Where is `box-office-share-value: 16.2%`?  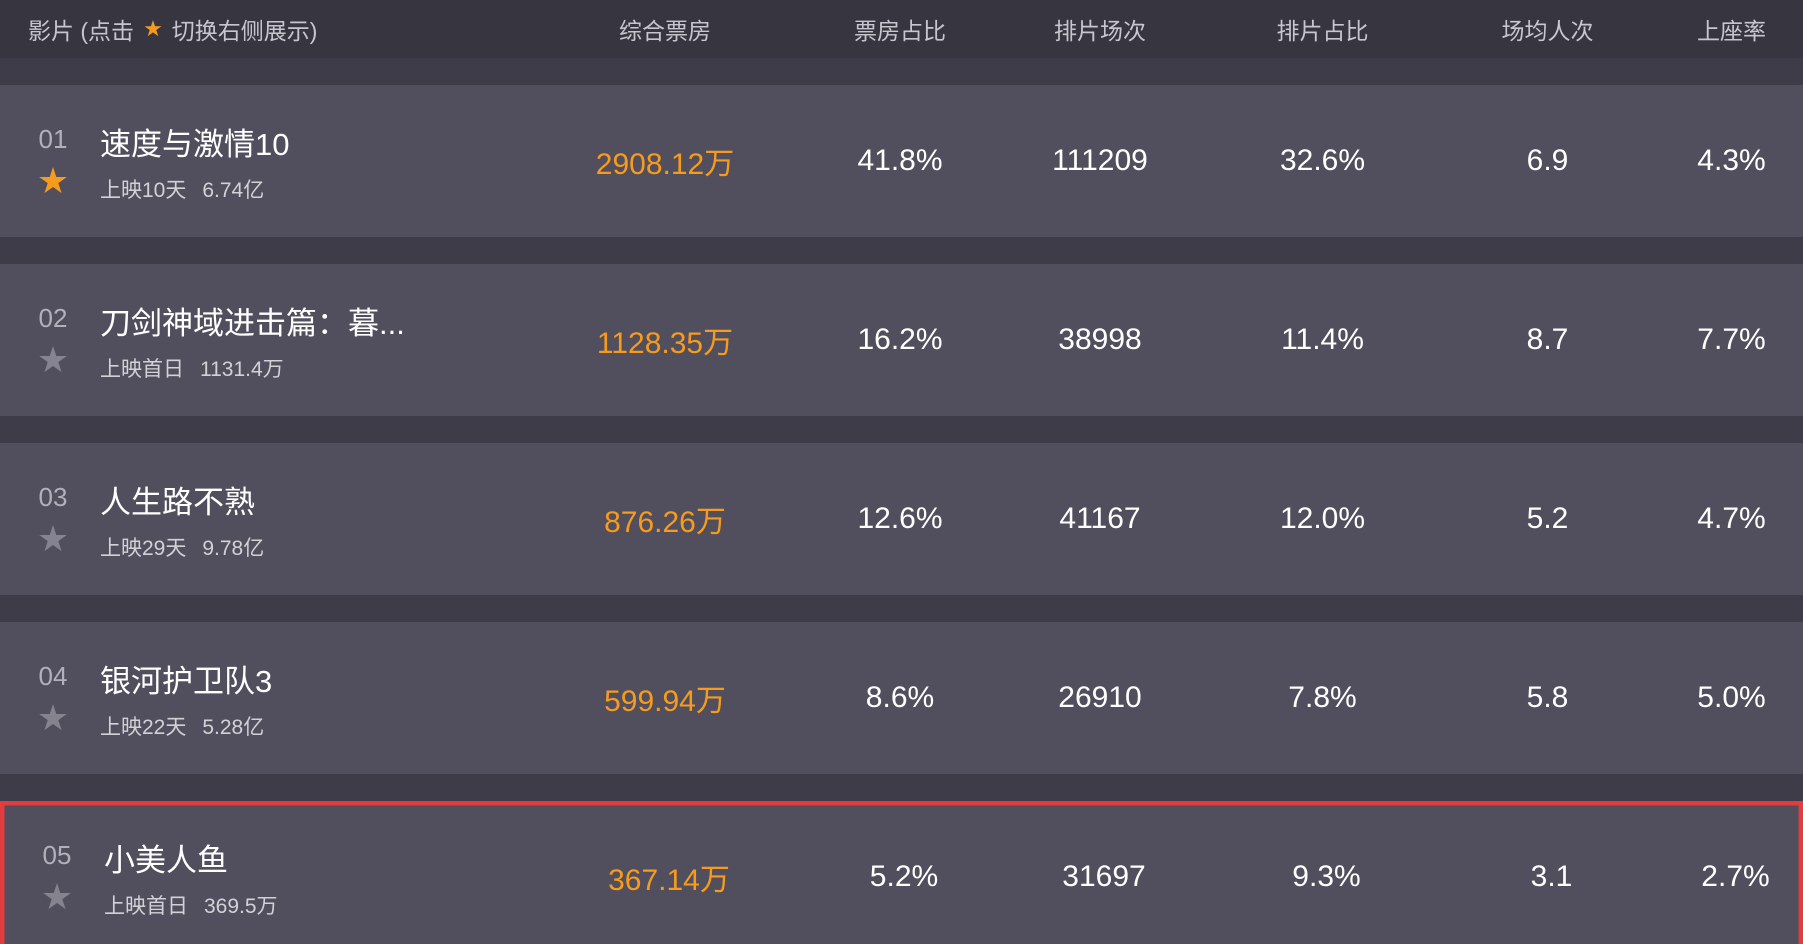 box-office-share-value: 16.2% is located at coordinates (900, 339).